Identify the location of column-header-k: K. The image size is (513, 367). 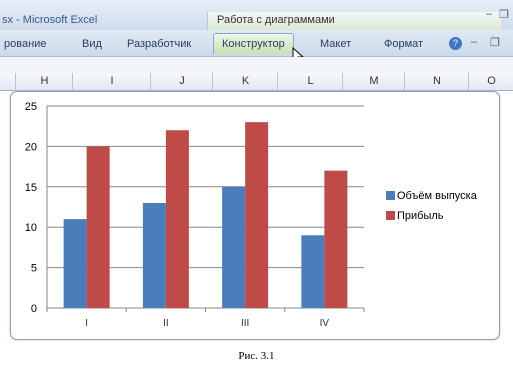
(245, 81).